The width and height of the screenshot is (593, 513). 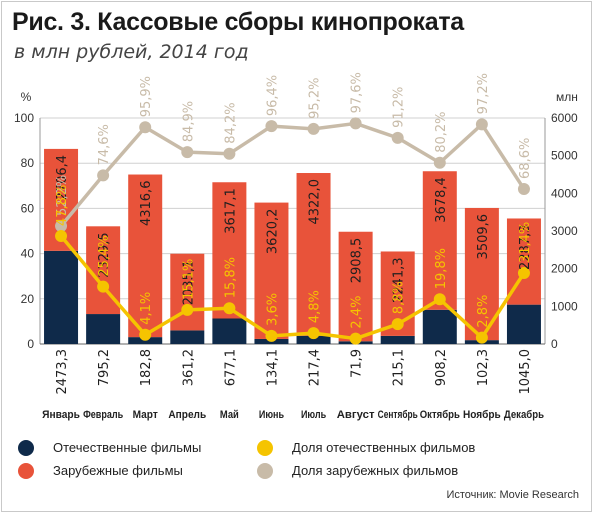 What do you see at coordinates (146, 415) in the screenshot?
I see `category-label: Март` at bounding box center [146, 415].